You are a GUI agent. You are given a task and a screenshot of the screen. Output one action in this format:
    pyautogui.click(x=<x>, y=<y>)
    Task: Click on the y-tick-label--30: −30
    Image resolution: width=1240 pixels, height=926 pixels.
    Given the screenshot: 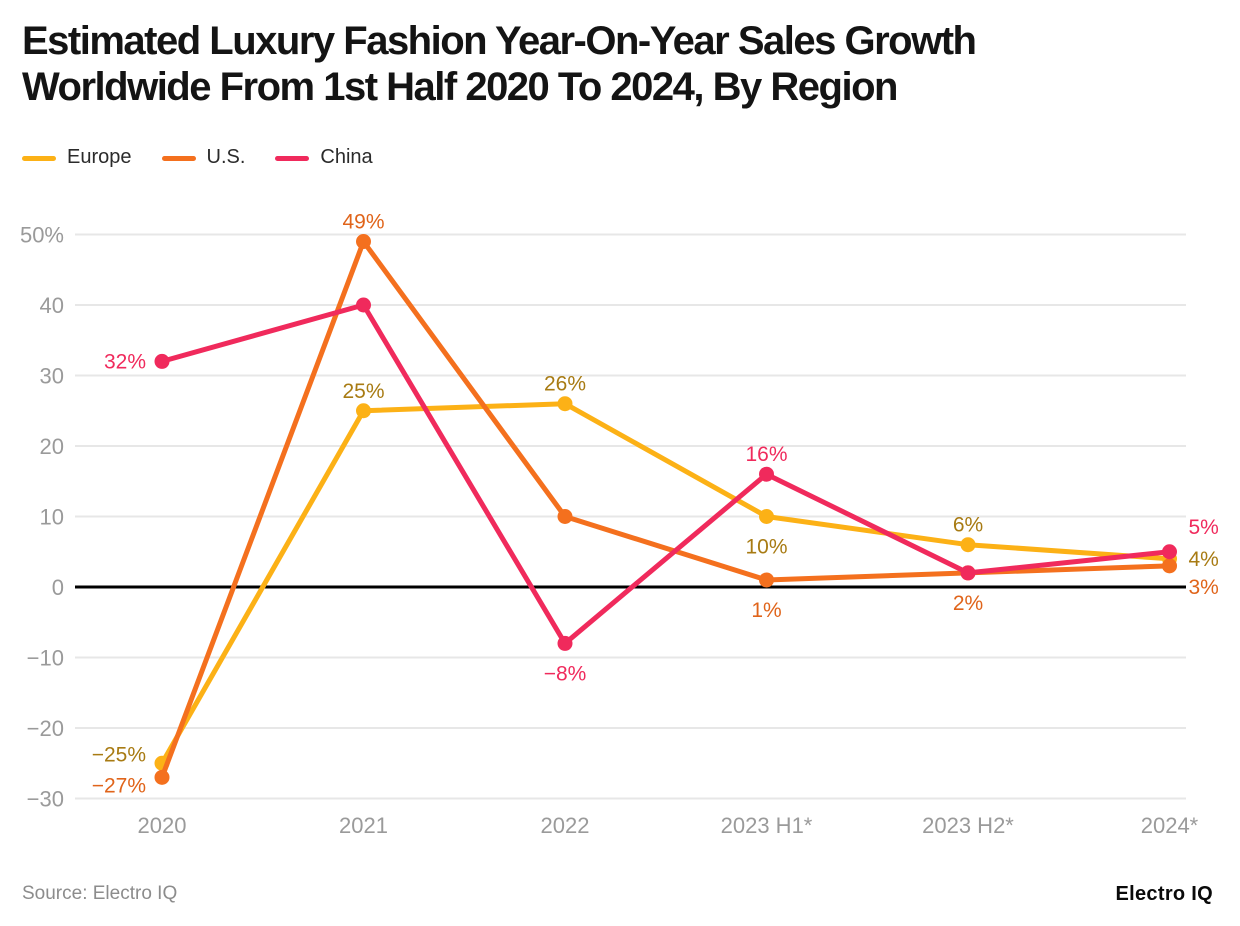 What is the action you would take?
    pyautogui.click(x=45, y=799)
    